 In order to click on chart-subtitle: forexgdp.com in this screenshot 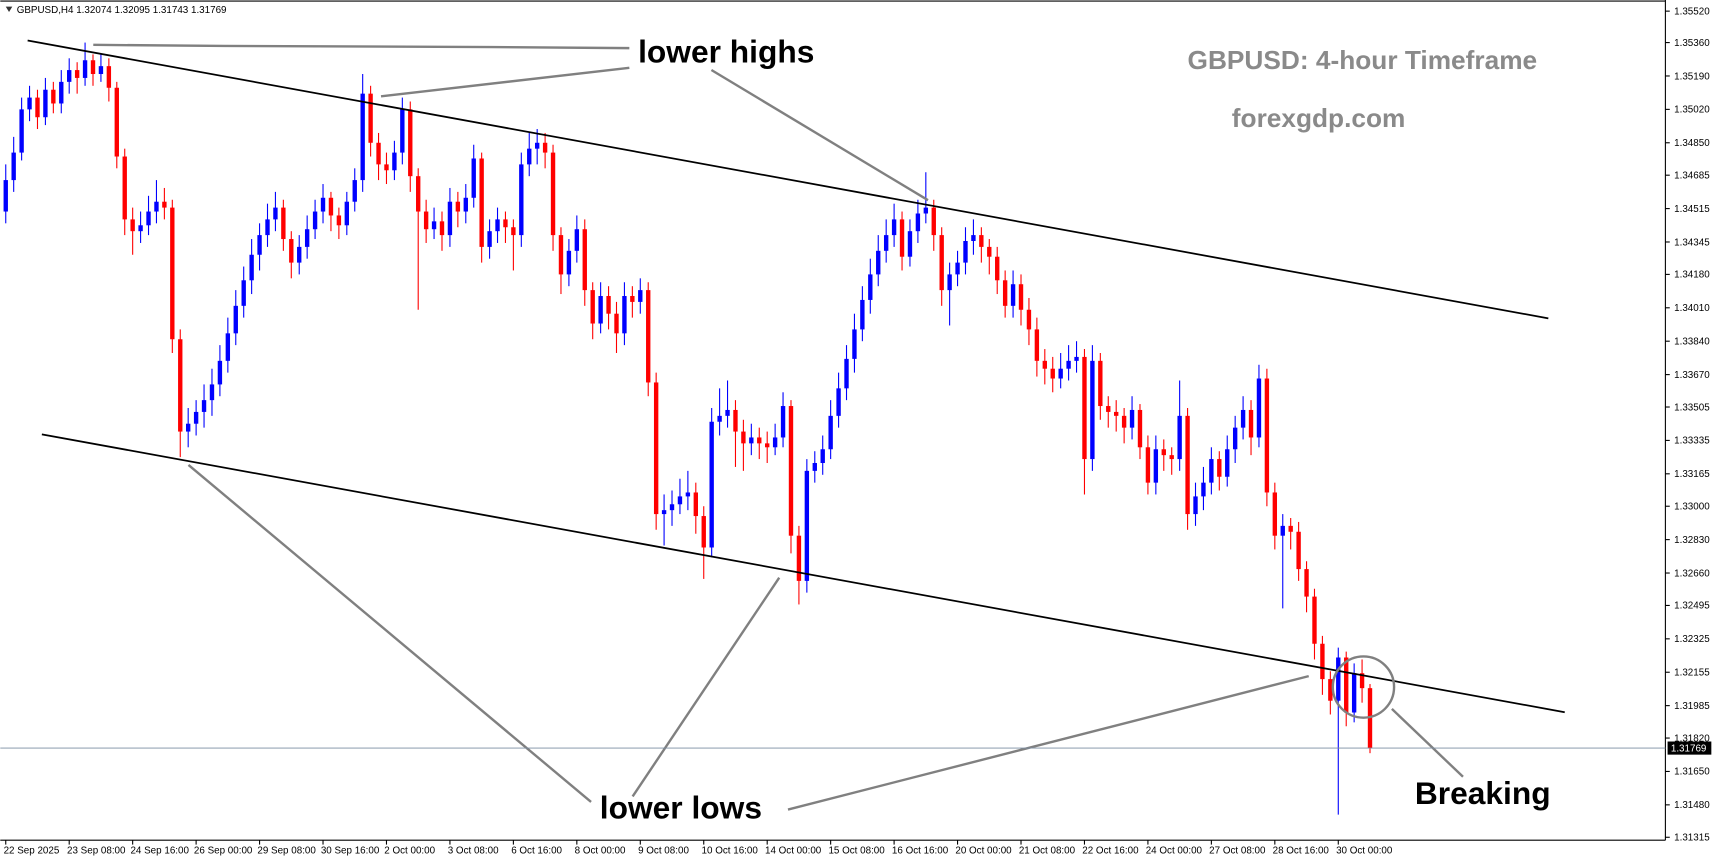, I will do `click(1319, 118)`.